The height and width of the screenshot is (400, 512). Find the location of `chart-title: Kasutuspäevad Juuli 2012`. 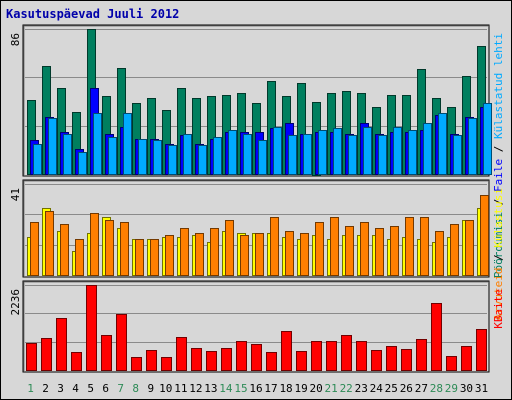

chart-title: Kasutuspäevad Juuli 2012 is located at coordinates (92, 14).